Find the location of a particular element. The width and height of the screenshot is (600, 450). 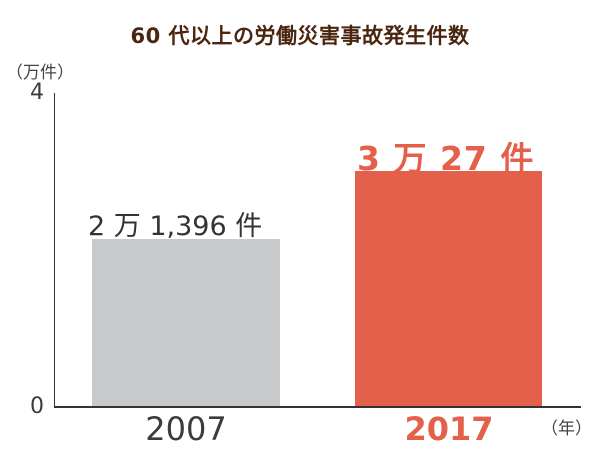

y-tick-0: 0 is located at coordinates (37, 406).